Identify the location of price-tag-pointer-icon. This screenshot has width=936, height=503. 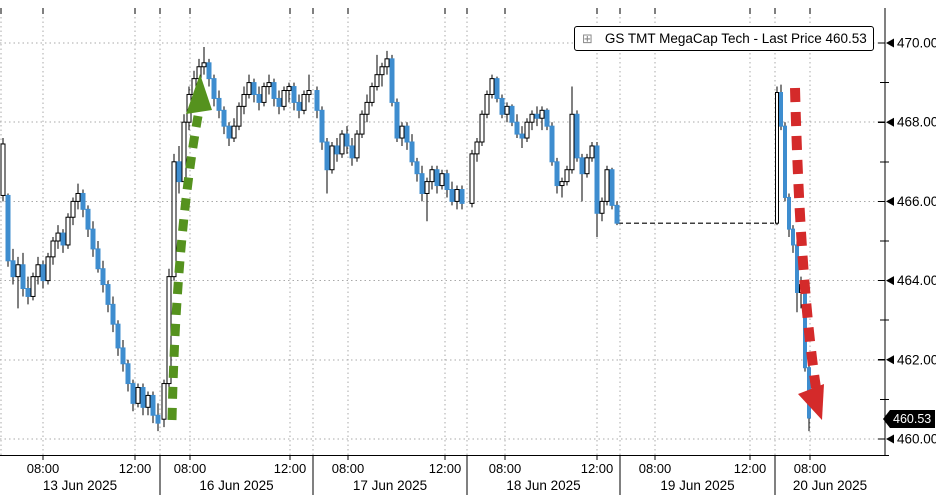
(886, 419).